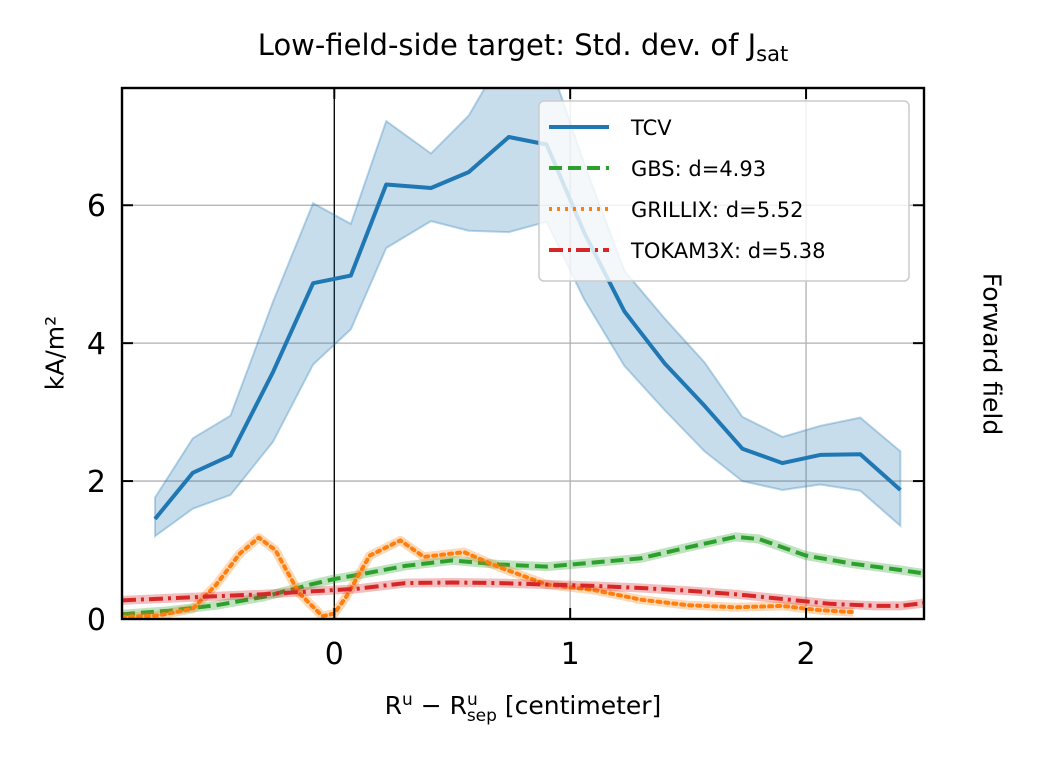 The width and height of the screenshot is (1037, 767). I want to click on chart-title-main: Low-field-side target: Std. dev. of J, so click(507, 45).